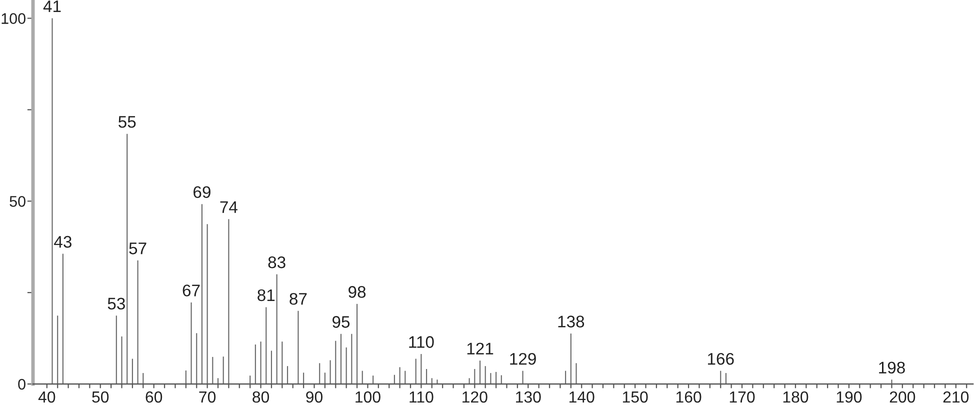 This screenshot has height=406, width=974. I want to click on annotation: 69, so click(202, 192).